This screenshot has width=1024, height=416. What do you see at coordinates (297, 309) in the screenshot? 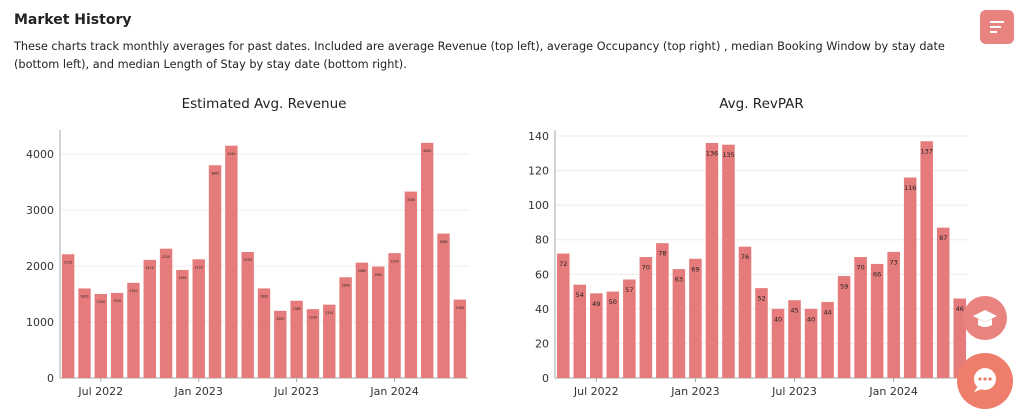
I see `data-label: 1380` at bounding box center [297, 309].